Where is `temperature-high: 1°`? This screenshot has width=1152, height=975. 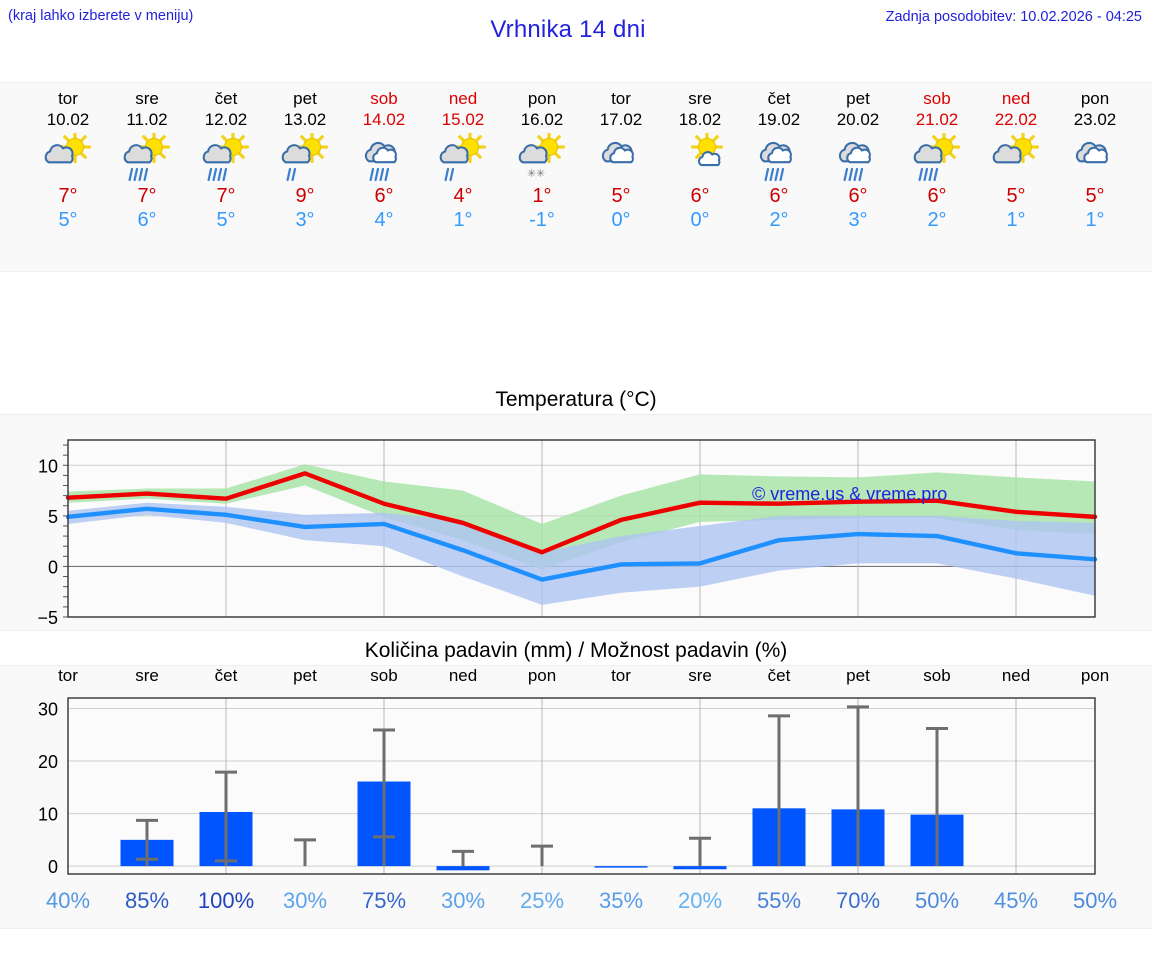 temperature-high: 1° is located at coordinates (542, 196).